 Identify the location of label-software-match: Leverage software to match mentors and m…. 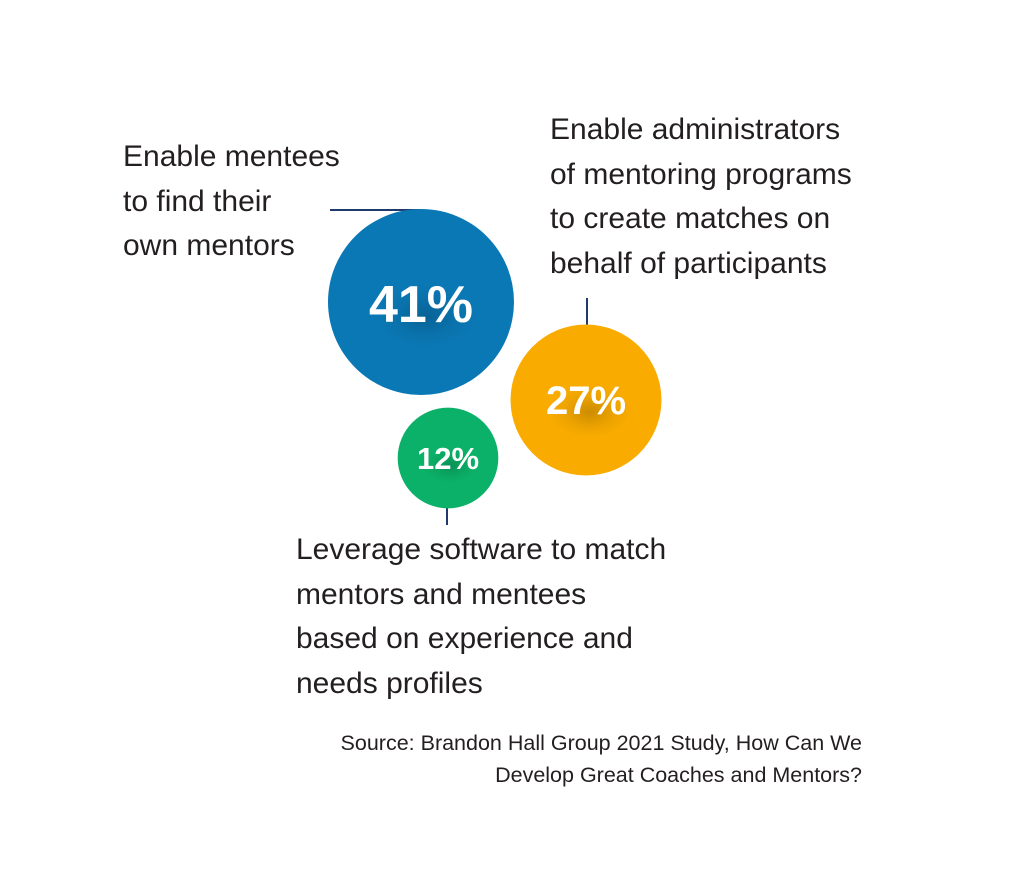
(481, 616).